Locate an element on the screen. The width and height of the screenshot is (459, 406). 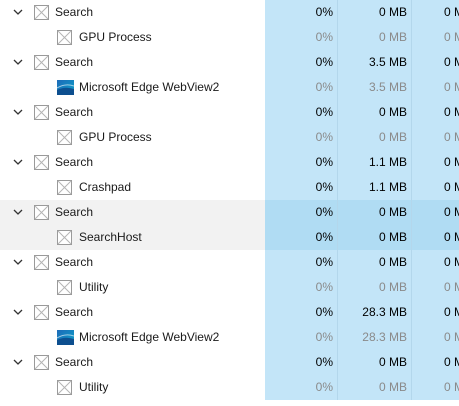
process-child-row: Crashpad 0%1.1 MB0 M is located at coordinates (229, 187).